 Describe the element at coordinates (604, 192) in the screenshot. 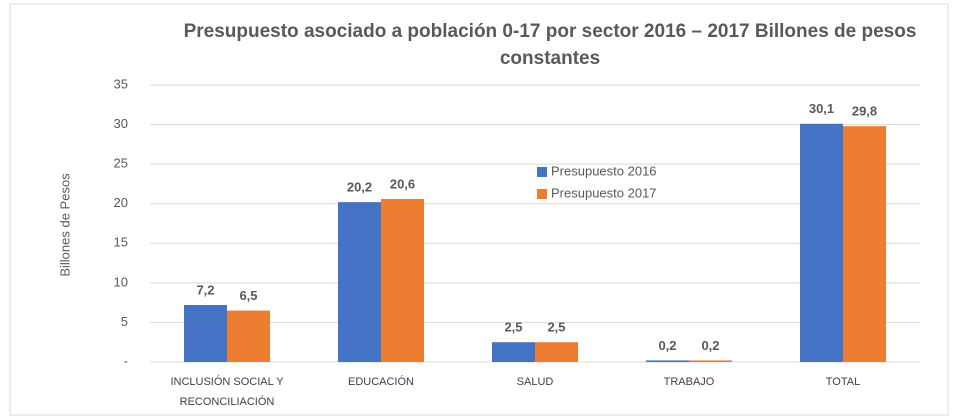

I see `legend-label: Presupuesto 2017` at that location.